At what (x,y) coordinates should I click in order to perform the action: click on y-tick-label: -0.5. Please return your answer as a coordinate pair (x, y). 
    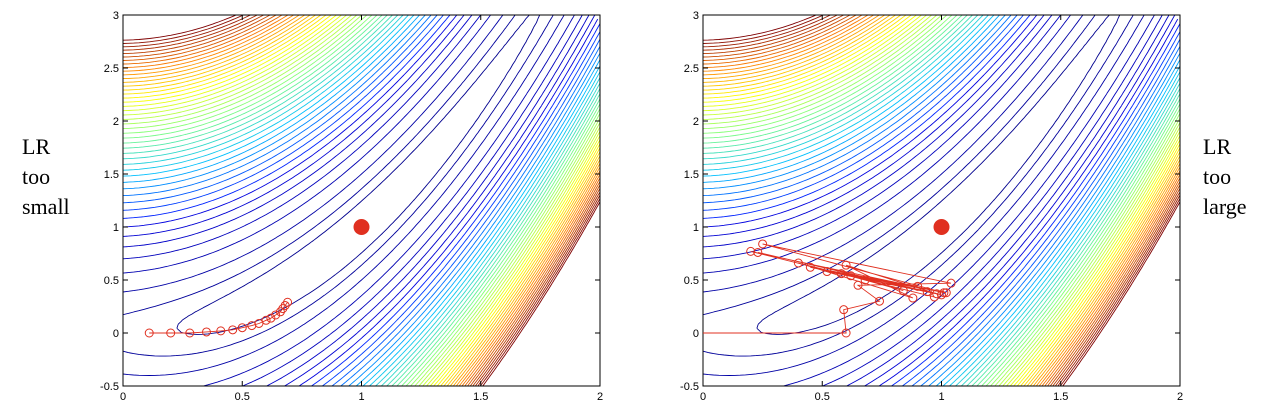
    Looking at the image, I should click on (689, 387).